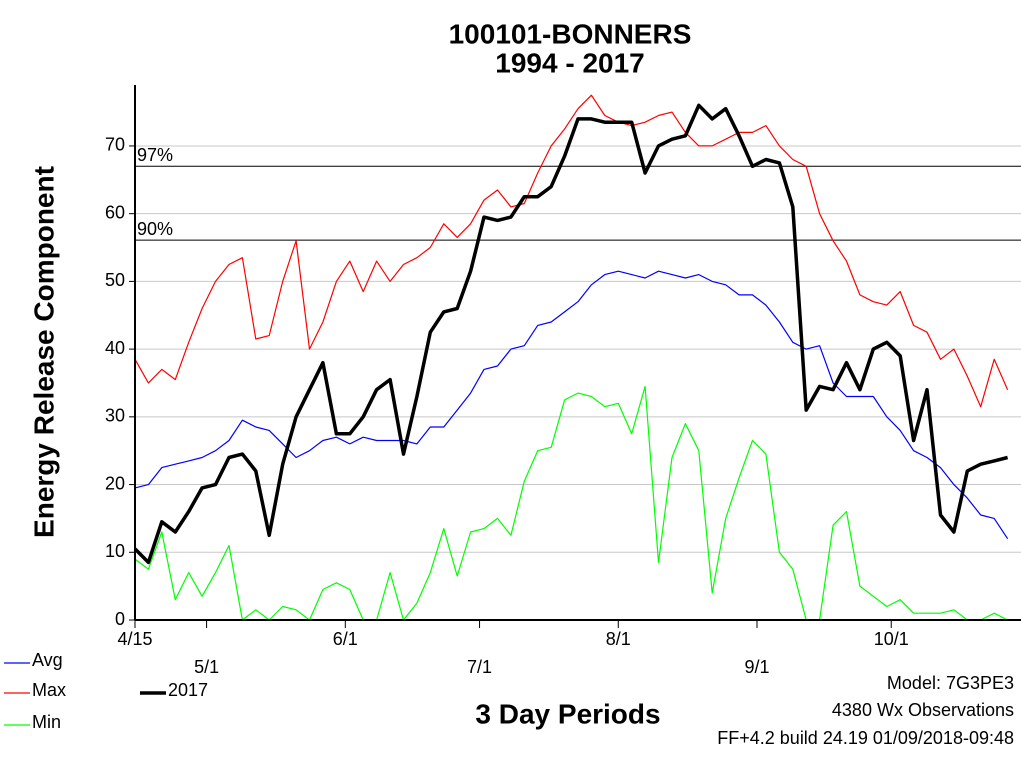 The image size is (1021, 770). I want to click on x-tick-label: 6/1, so click(345, 639).